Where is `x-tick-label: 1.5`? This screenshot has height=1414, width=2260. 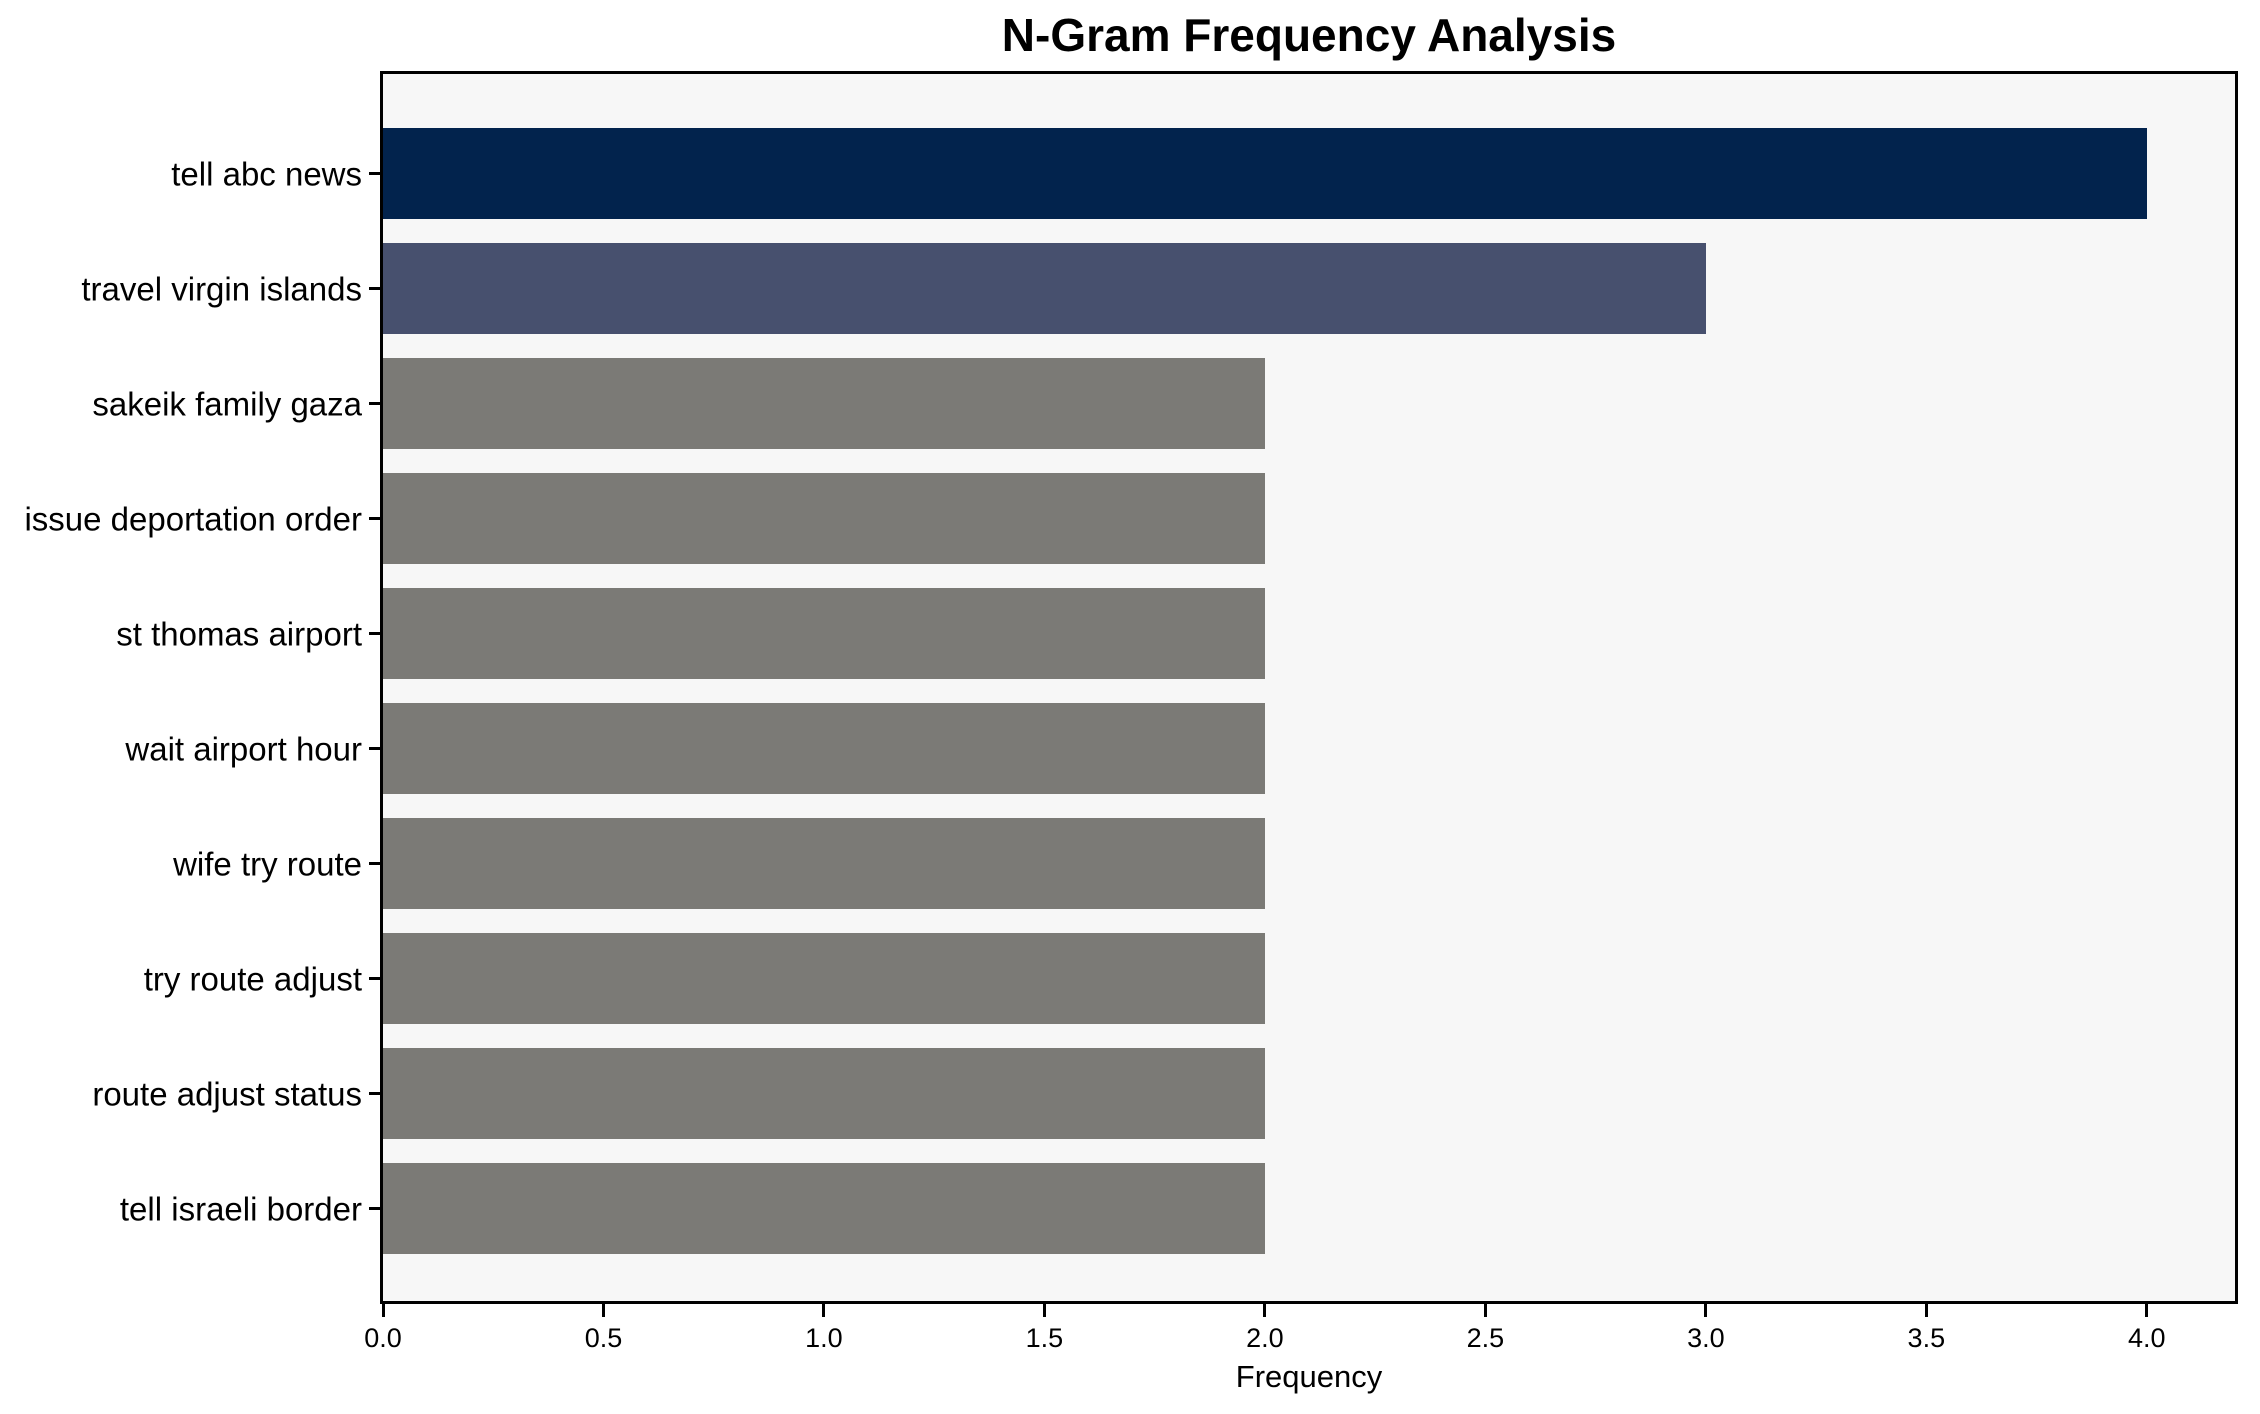
x-tick-label: 1.5 is located at coordinates (1044, 1338).